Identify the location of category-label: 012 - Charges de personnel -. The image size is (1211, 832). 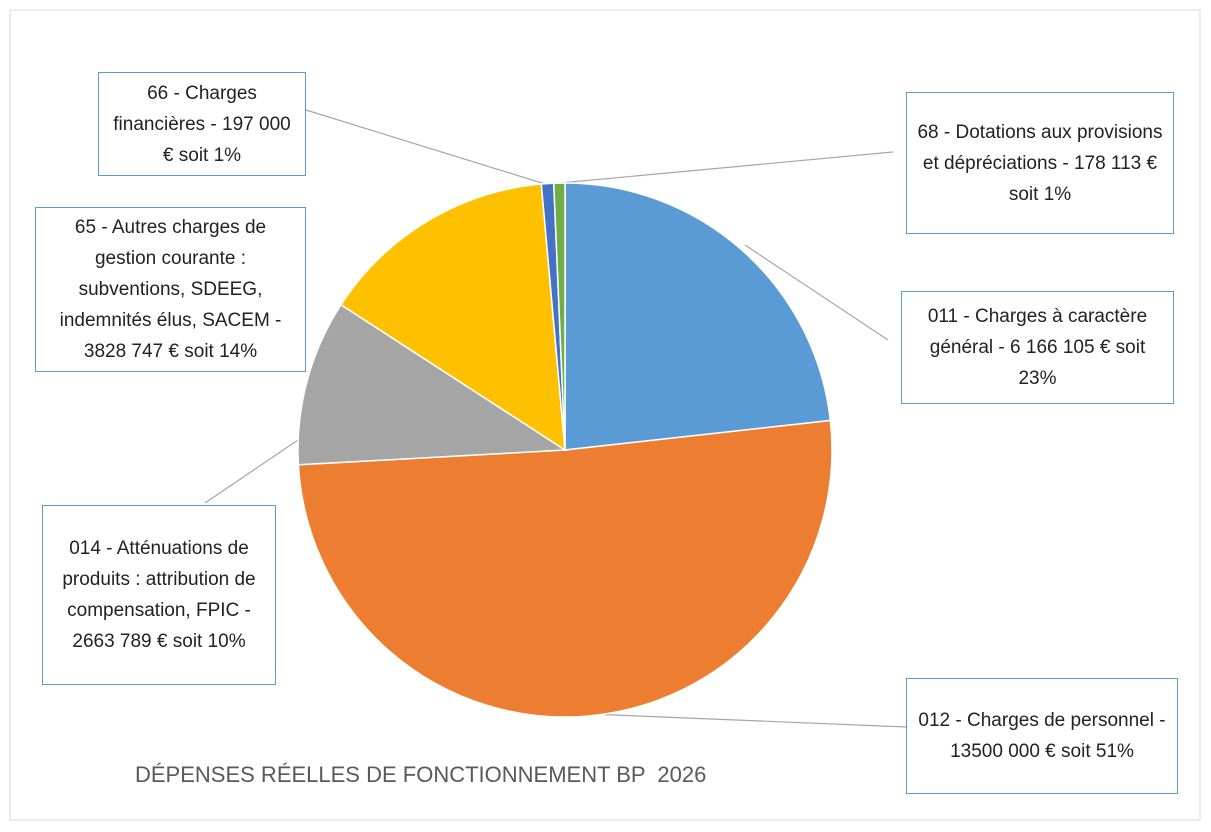
(1042, 720).